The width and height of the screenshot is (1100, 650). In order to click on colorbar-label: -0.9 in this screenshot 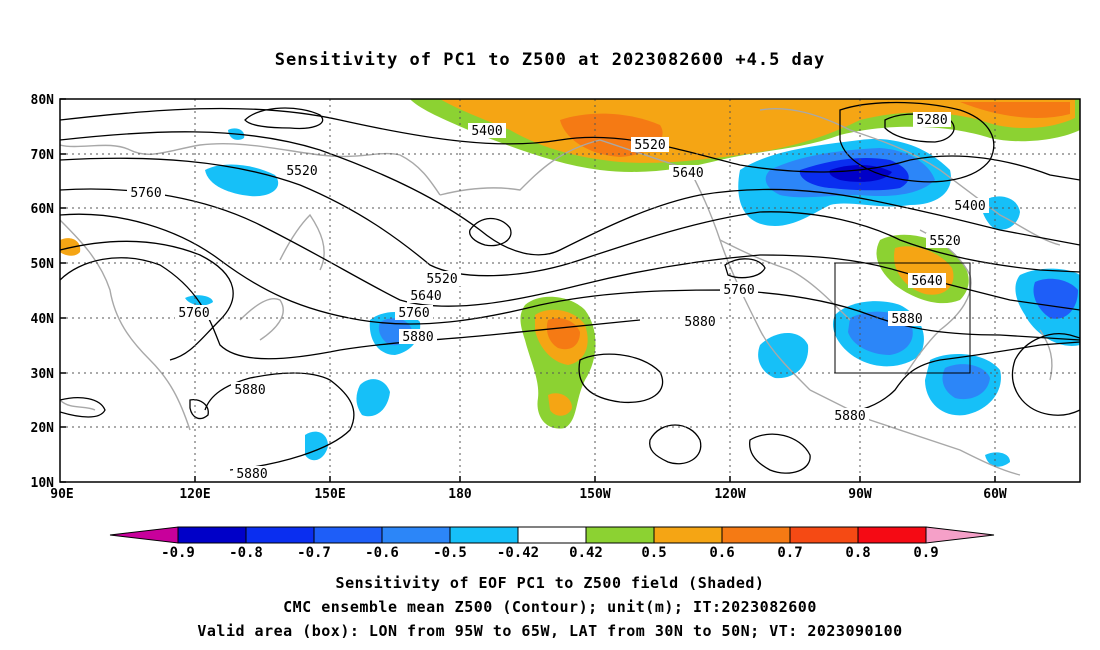, I will do `click(178, 553)`.